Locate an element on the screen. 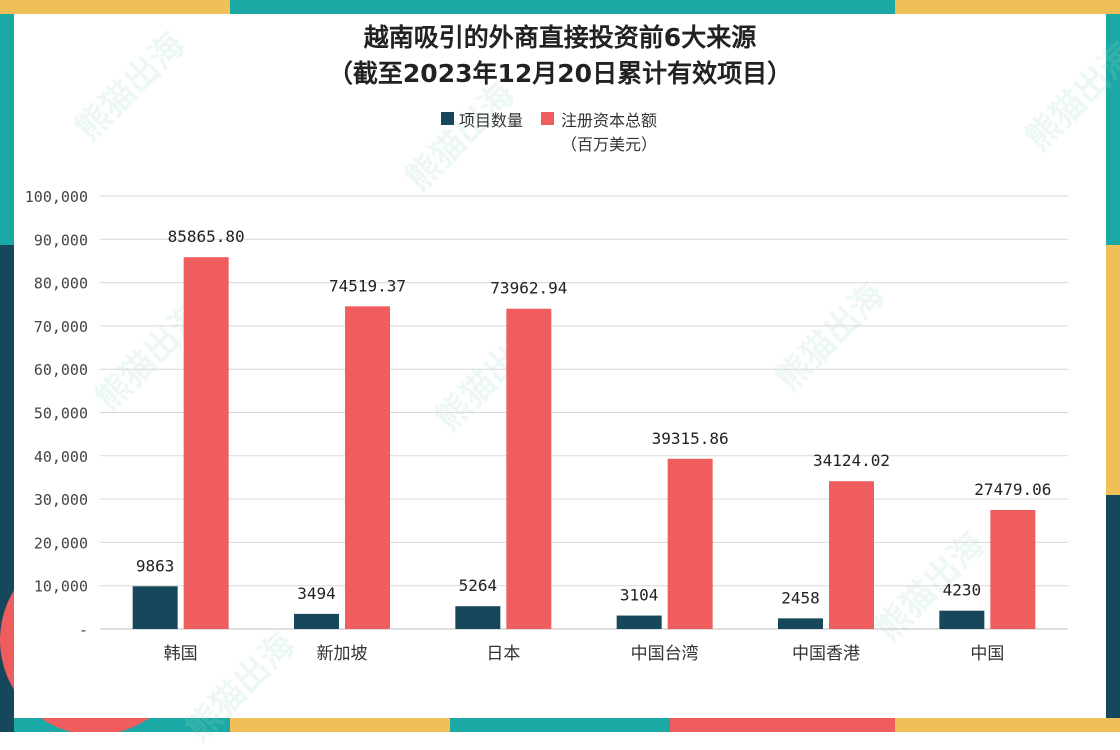 The width and height of the screenshot is (1120, 750). data-label-registered-capital: 39315.86 is located at coordinates (690, 438).